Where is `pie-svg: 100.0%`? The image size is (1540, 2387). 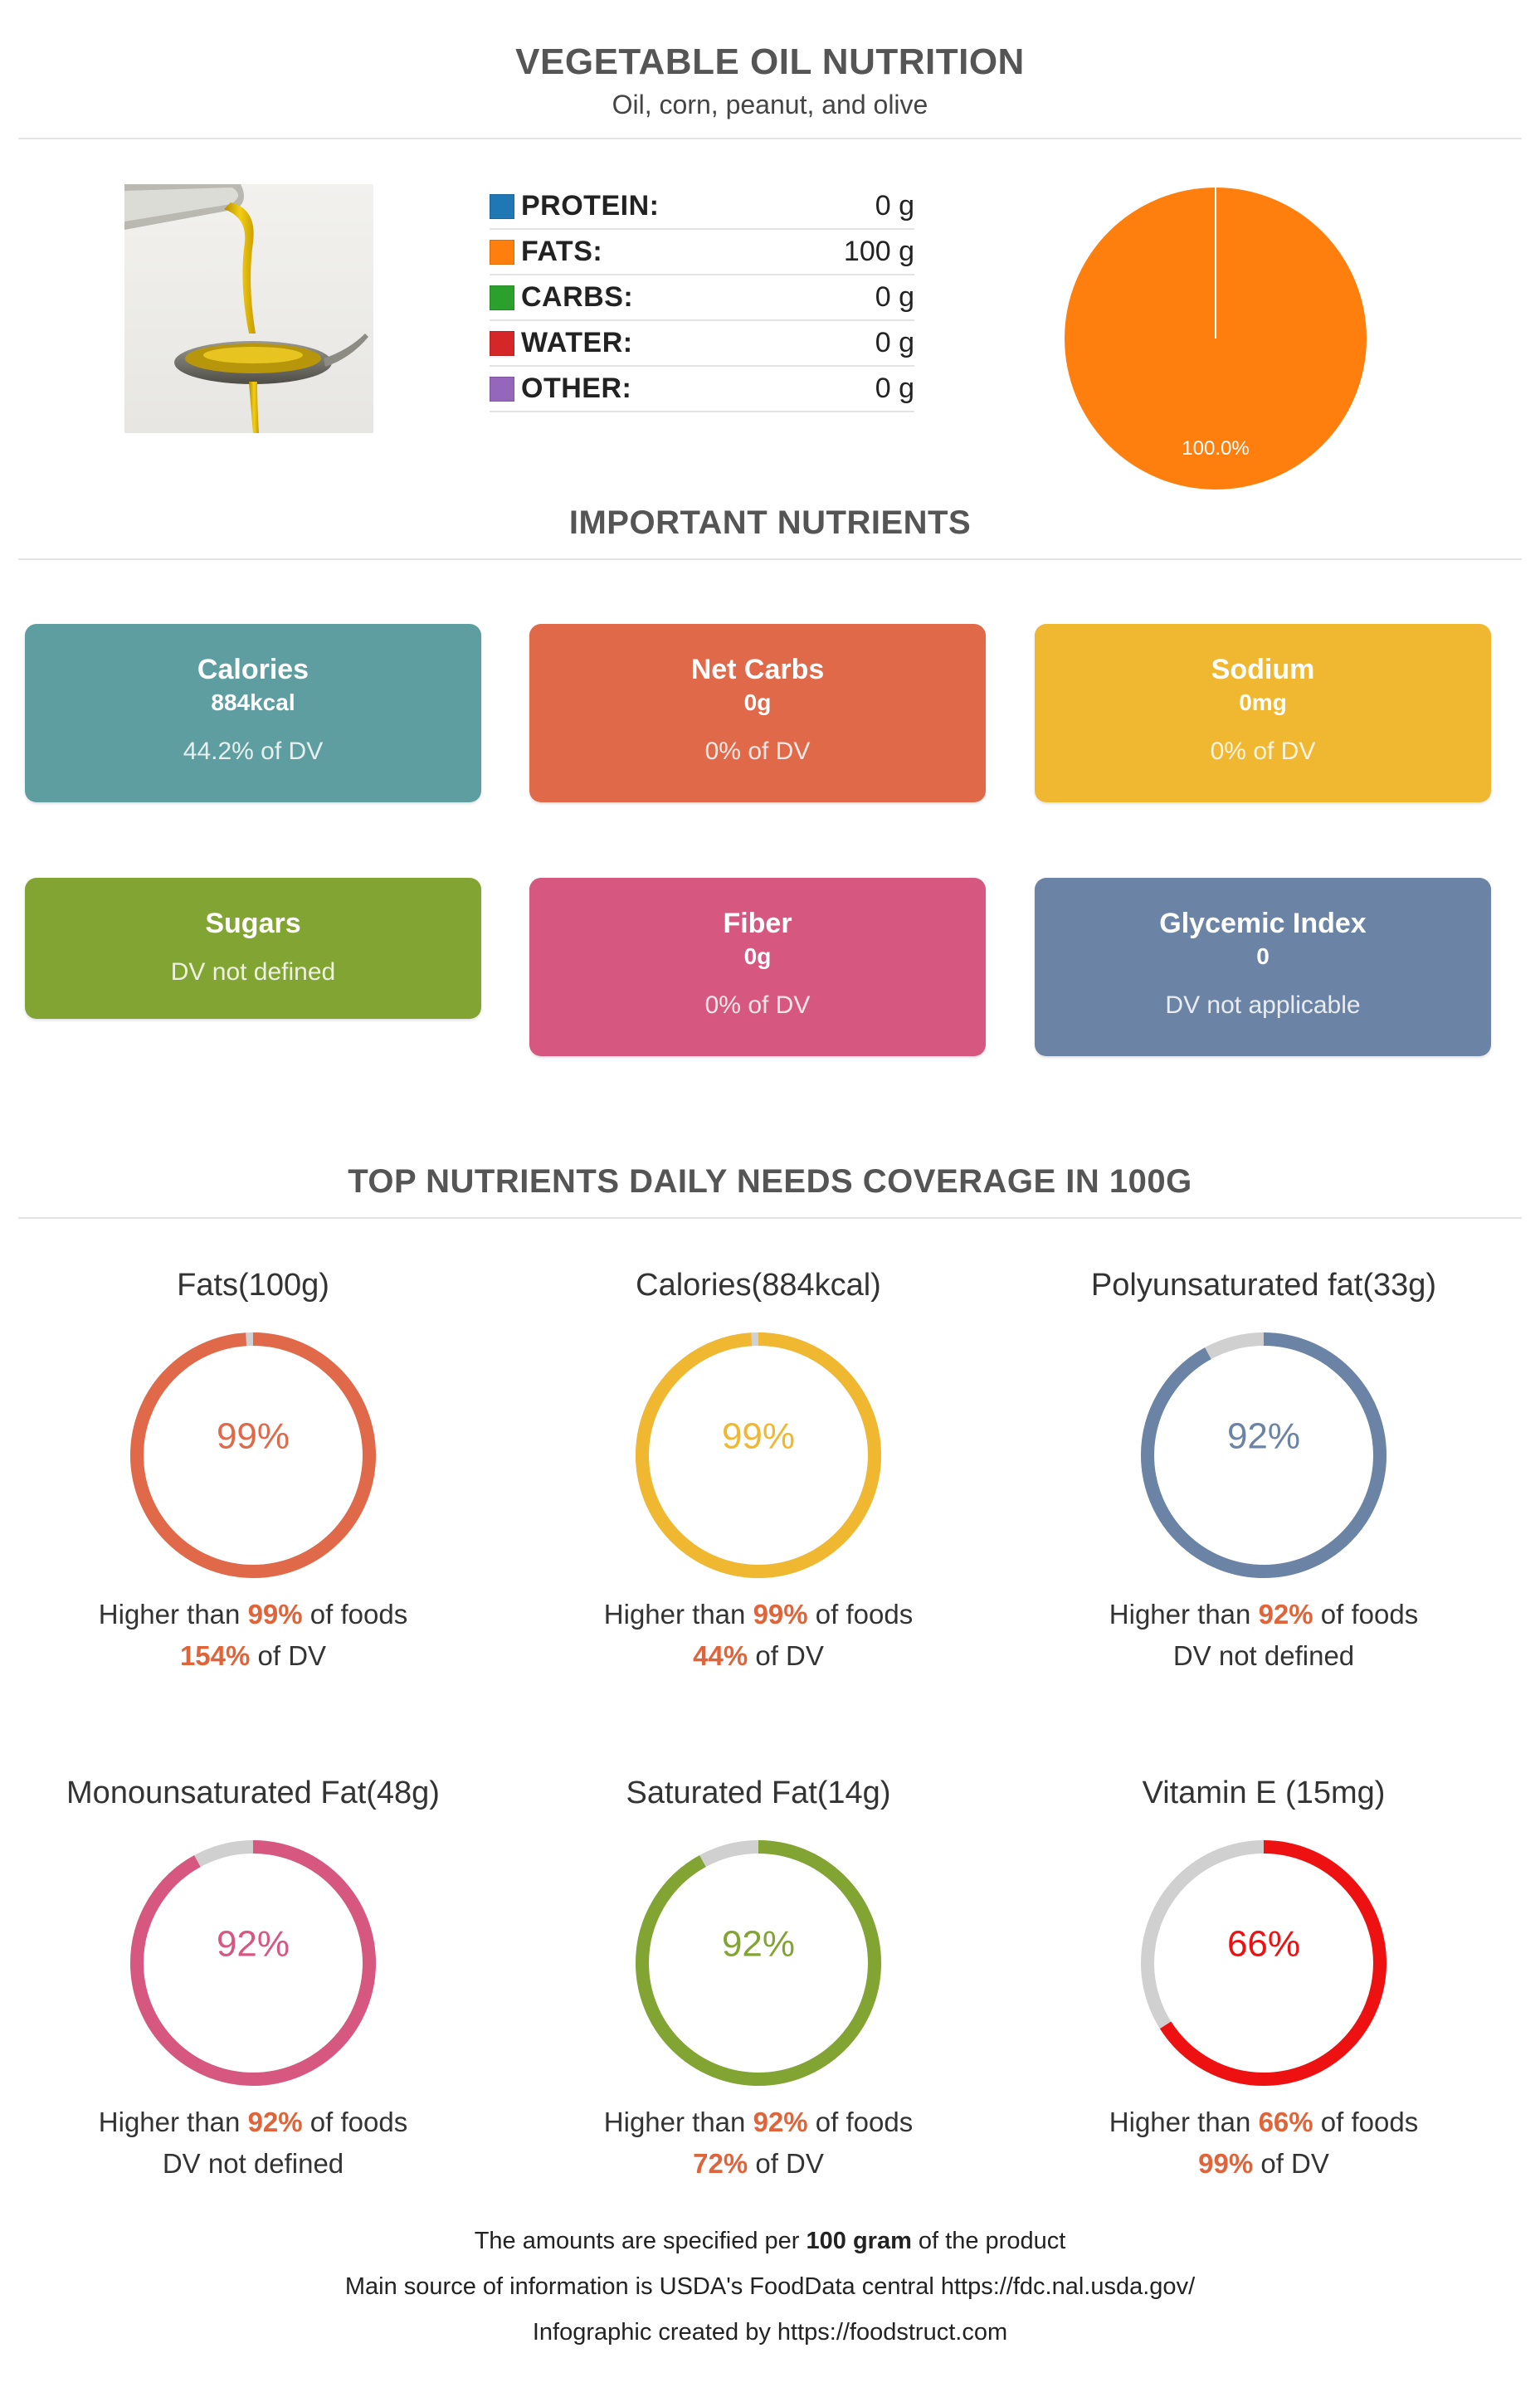 pie-svg: 100.0% is located at coordinates (1216, 339).